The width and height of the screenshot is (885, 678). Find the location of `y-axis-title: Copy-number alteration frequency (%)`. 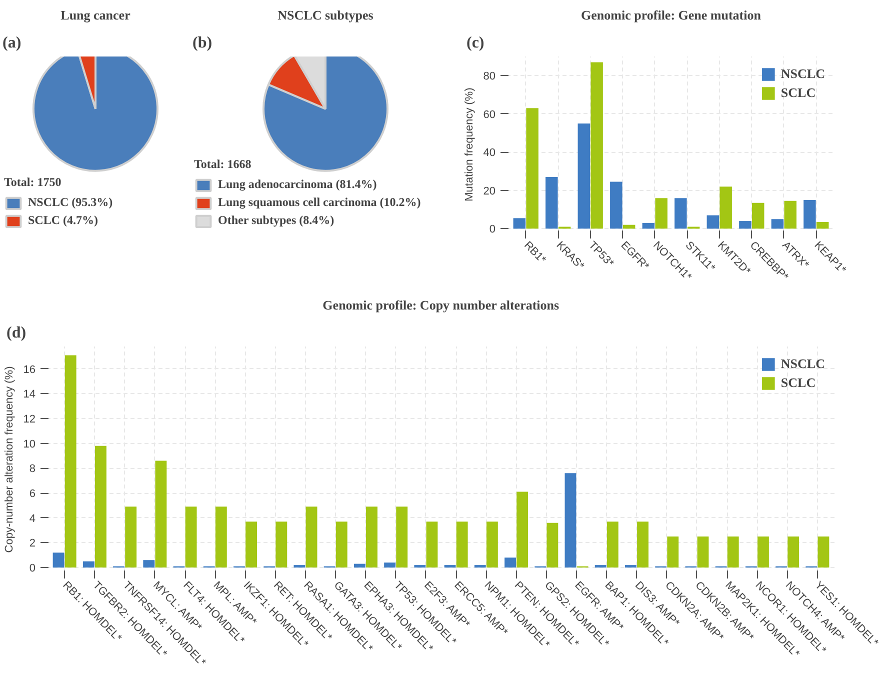

y-axis-title: Copy-number alteration frequency (%) is located at coordinates (9, 459).